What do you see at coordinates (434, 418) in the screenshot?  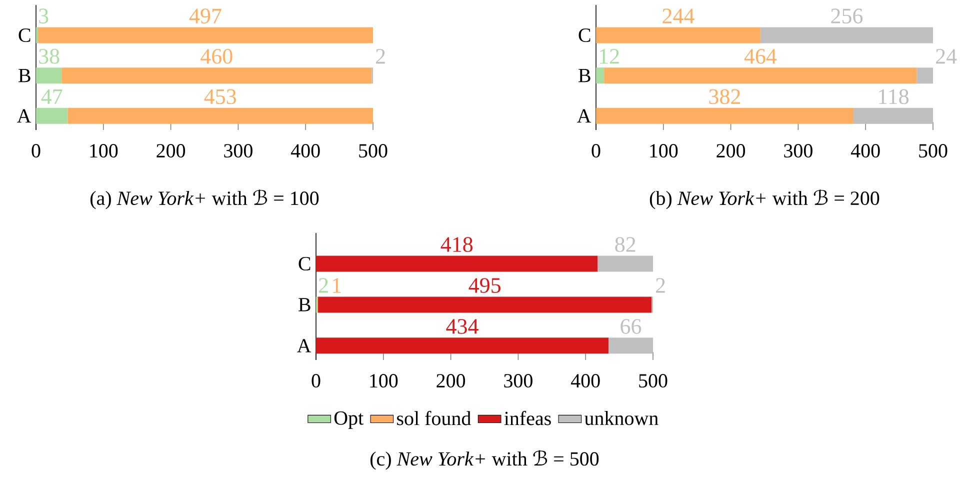 I see `legend-label: sol found` at bounding box center [434, 418].